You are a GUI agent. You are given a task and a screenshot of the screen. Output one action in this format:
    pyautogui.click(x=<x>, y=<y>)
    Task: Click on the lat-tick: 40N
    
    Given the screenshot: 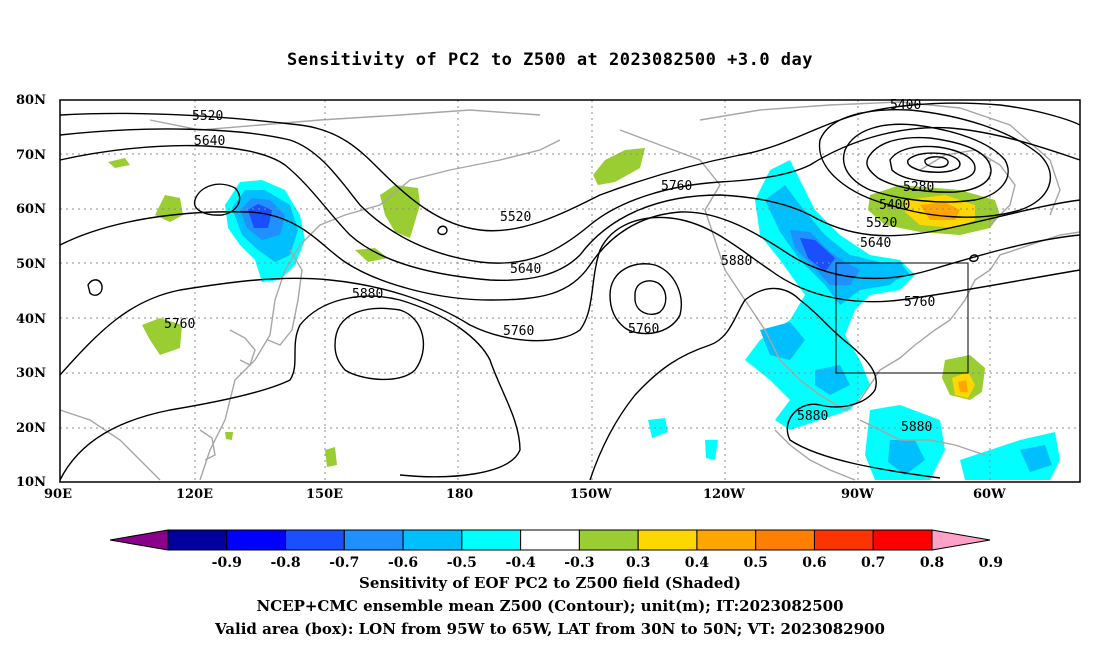 What is the action you would take?
    pyautogui.click(x=31, y=319)
    